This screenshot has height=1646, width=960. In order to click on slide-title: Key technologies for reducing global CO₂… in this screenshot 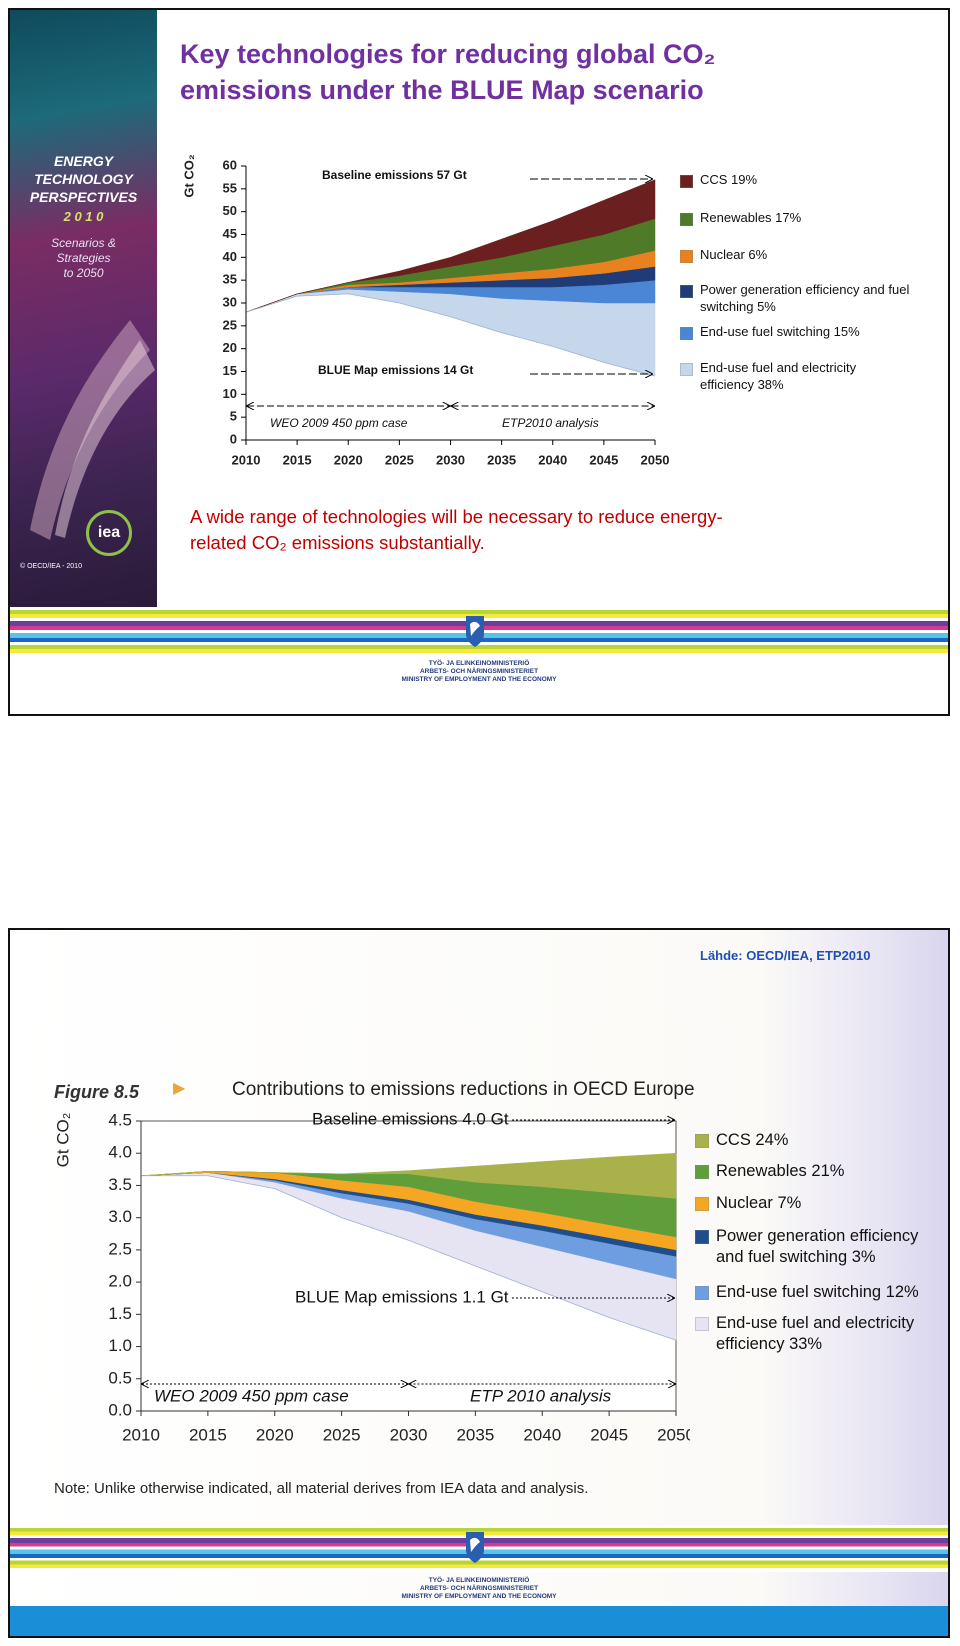, I will do `click(448, 72)`.